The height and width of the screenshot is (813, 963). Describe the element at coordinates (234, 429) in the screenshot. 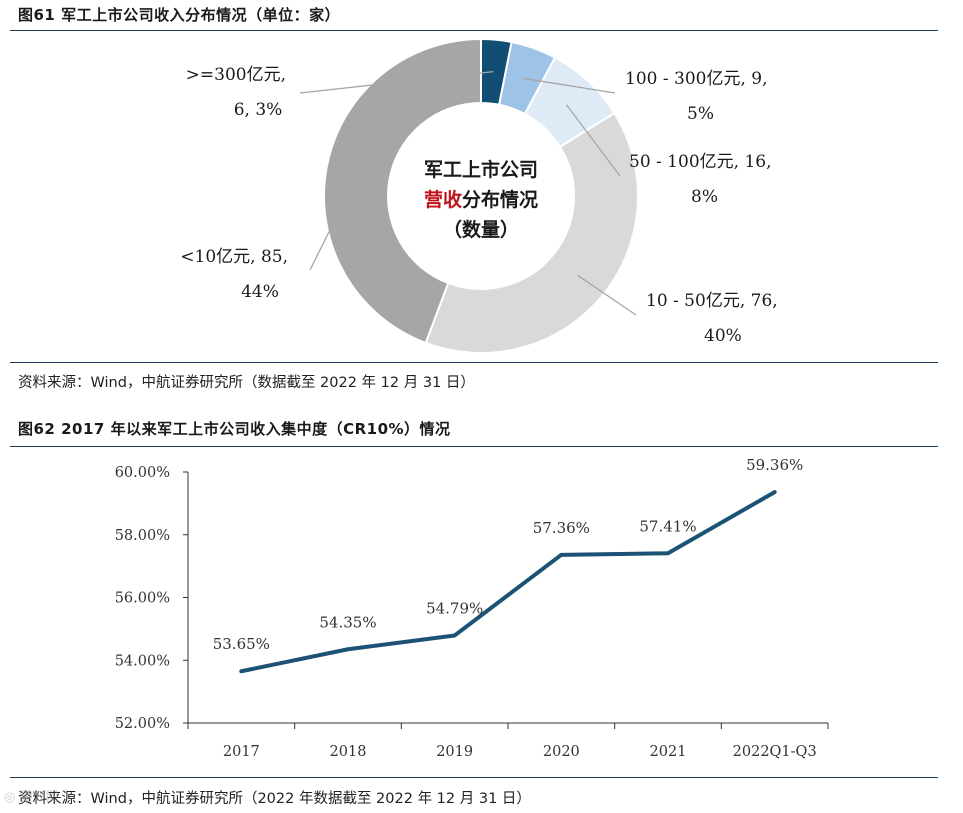

I see `figure-62-title: 图62 2017 年以来军工上市公司收入集中度（CR10%）情况` at that location.